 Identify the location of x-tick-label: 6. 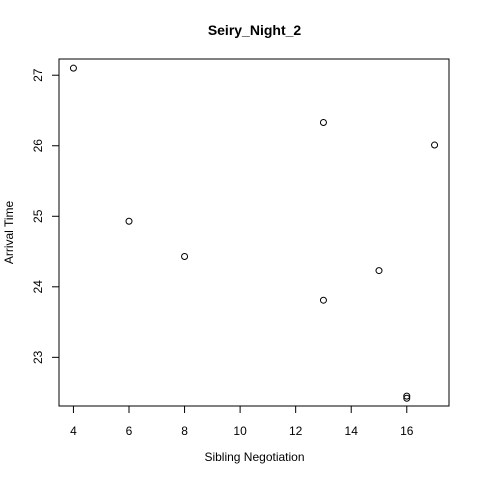
(129, 431).